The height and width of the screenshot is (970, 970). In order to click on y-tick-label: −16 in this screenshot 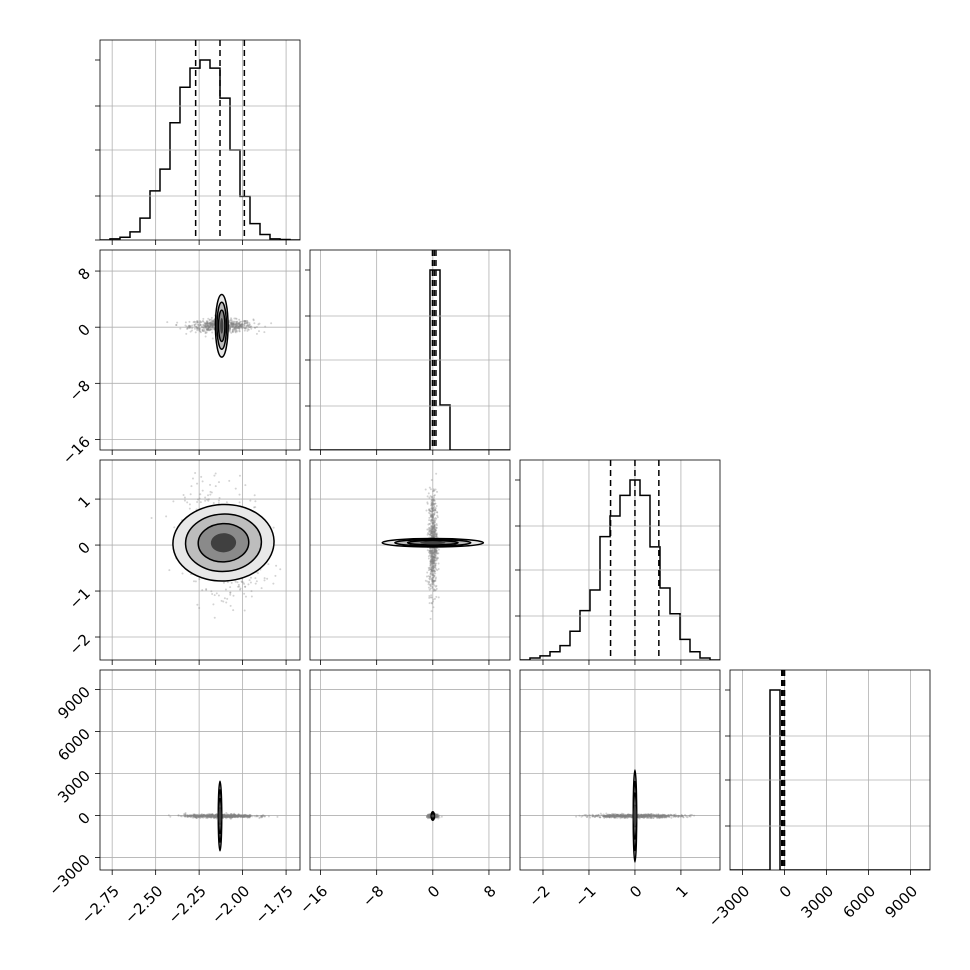, I will do `click(76, 450)`.